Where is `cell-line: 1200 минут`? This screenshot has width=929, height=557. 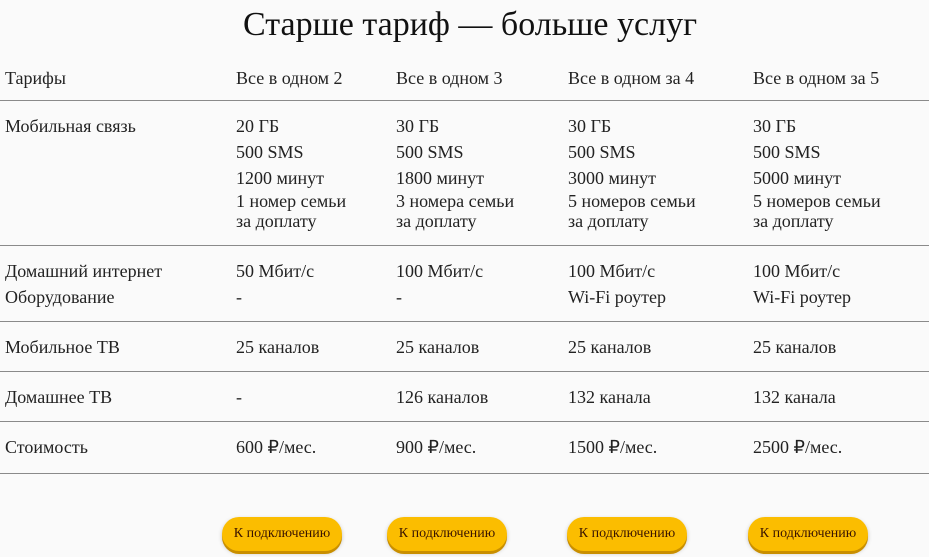 cell-line: 1200 минут is located at coordinates (280, 178).